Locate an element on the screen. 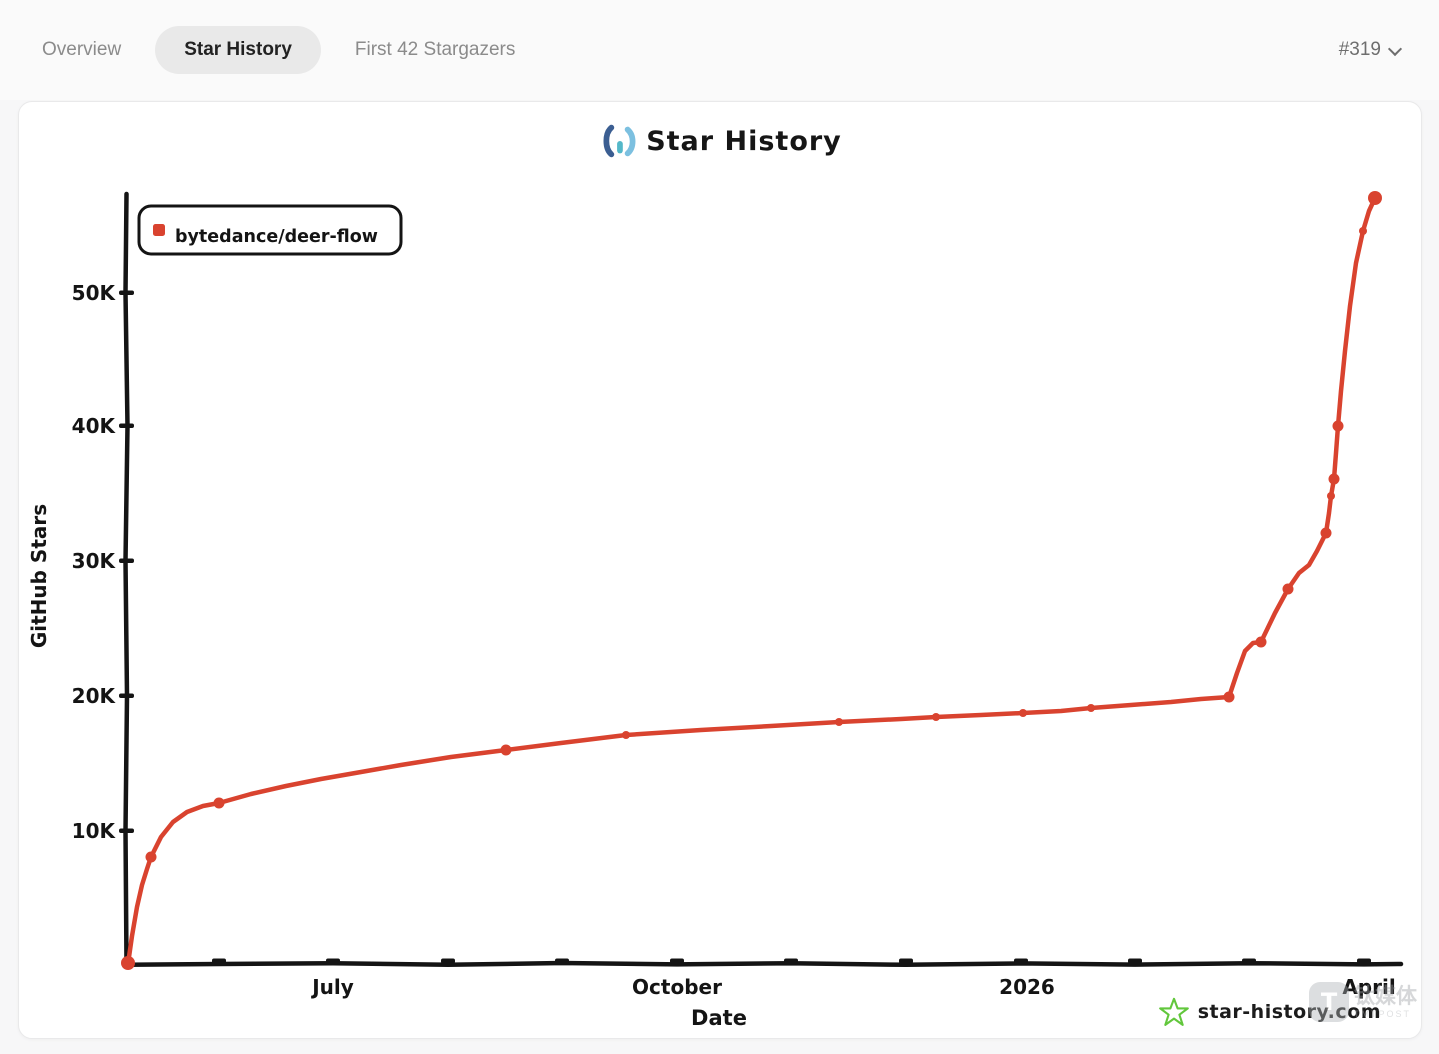 The height and width of the screenshot is (1054, 1439). y-axis is located at coordinates (126, 579).